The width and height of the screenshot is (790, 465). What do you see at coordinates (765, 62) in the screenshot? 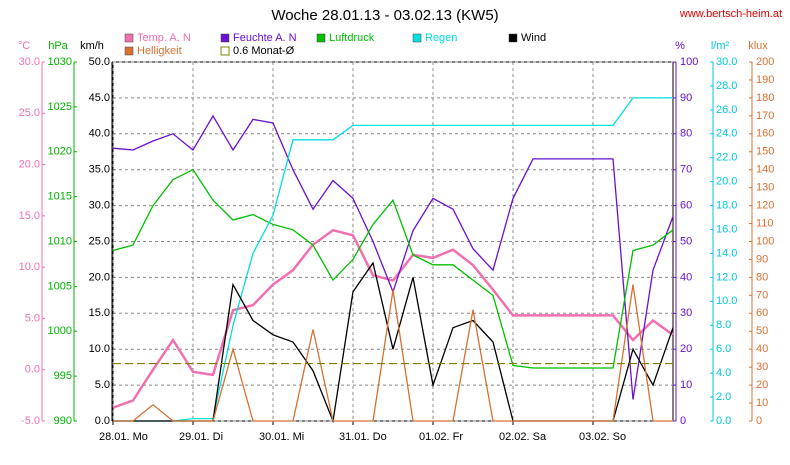
I see `tick-label: 200` at bounding box center [765, 62].